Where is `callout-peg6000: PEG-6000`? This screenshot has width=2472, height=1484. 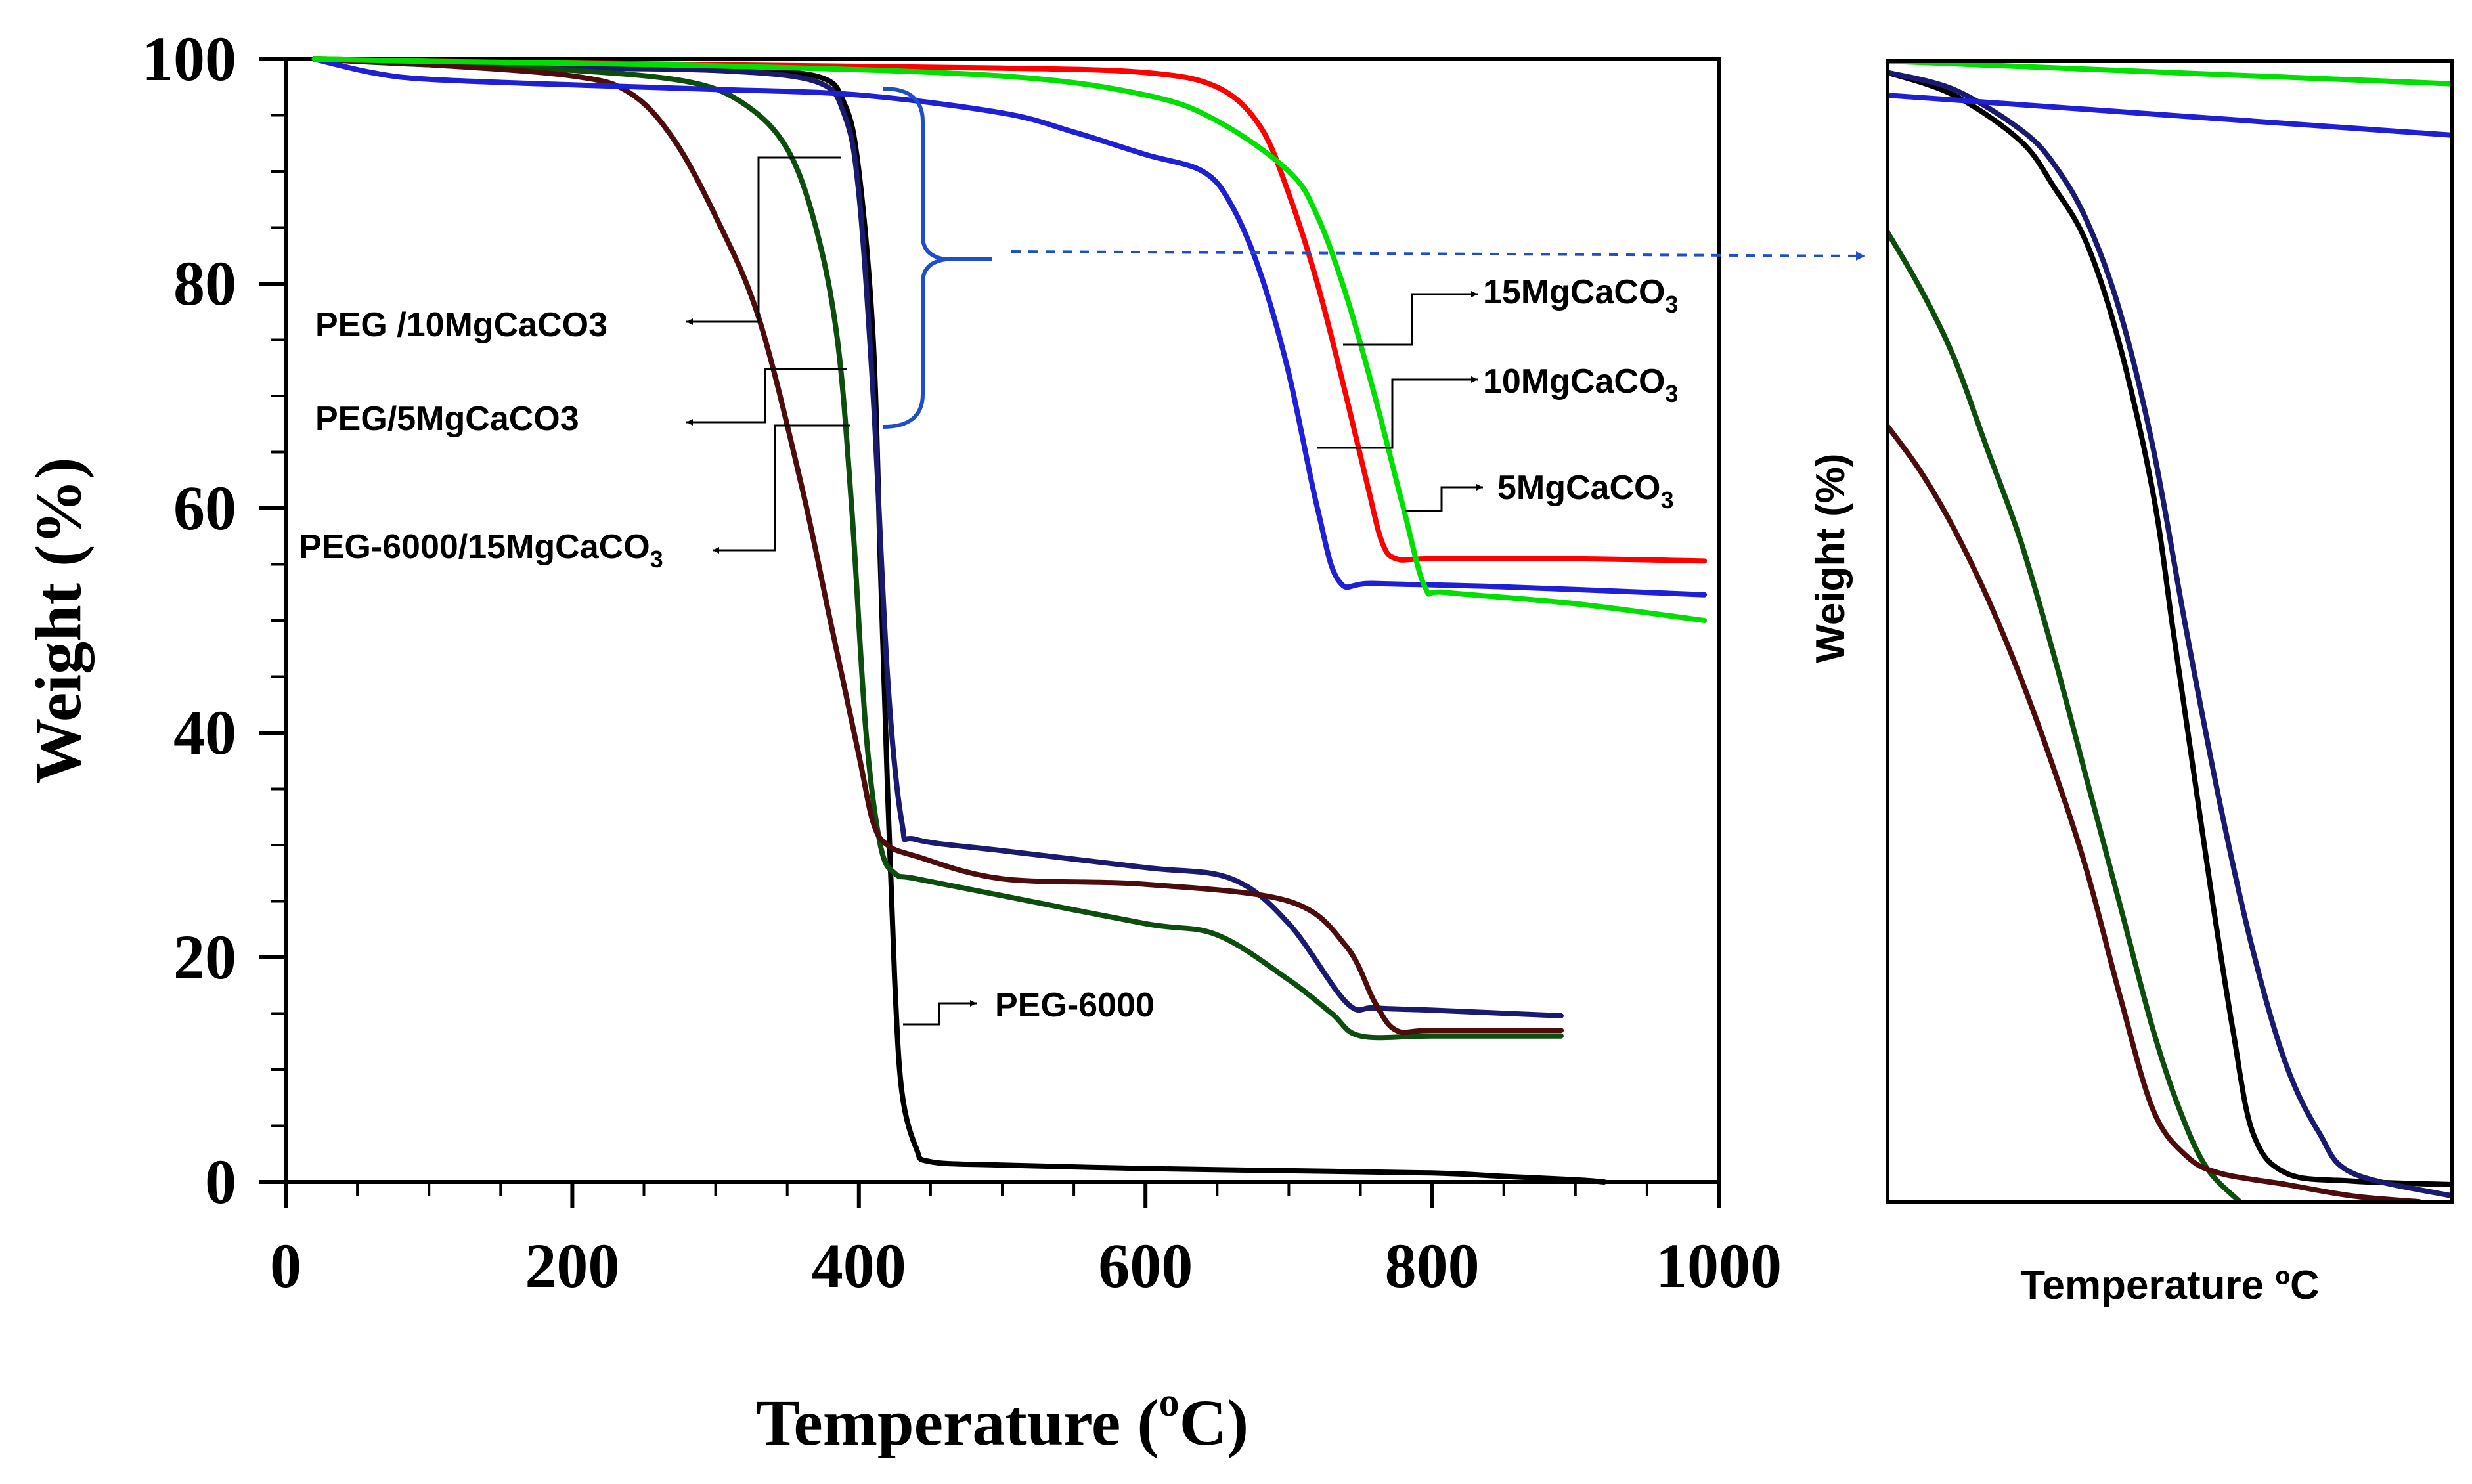
callout-peg6000: PEG-6000 is located at coordinates (1075, 1005).